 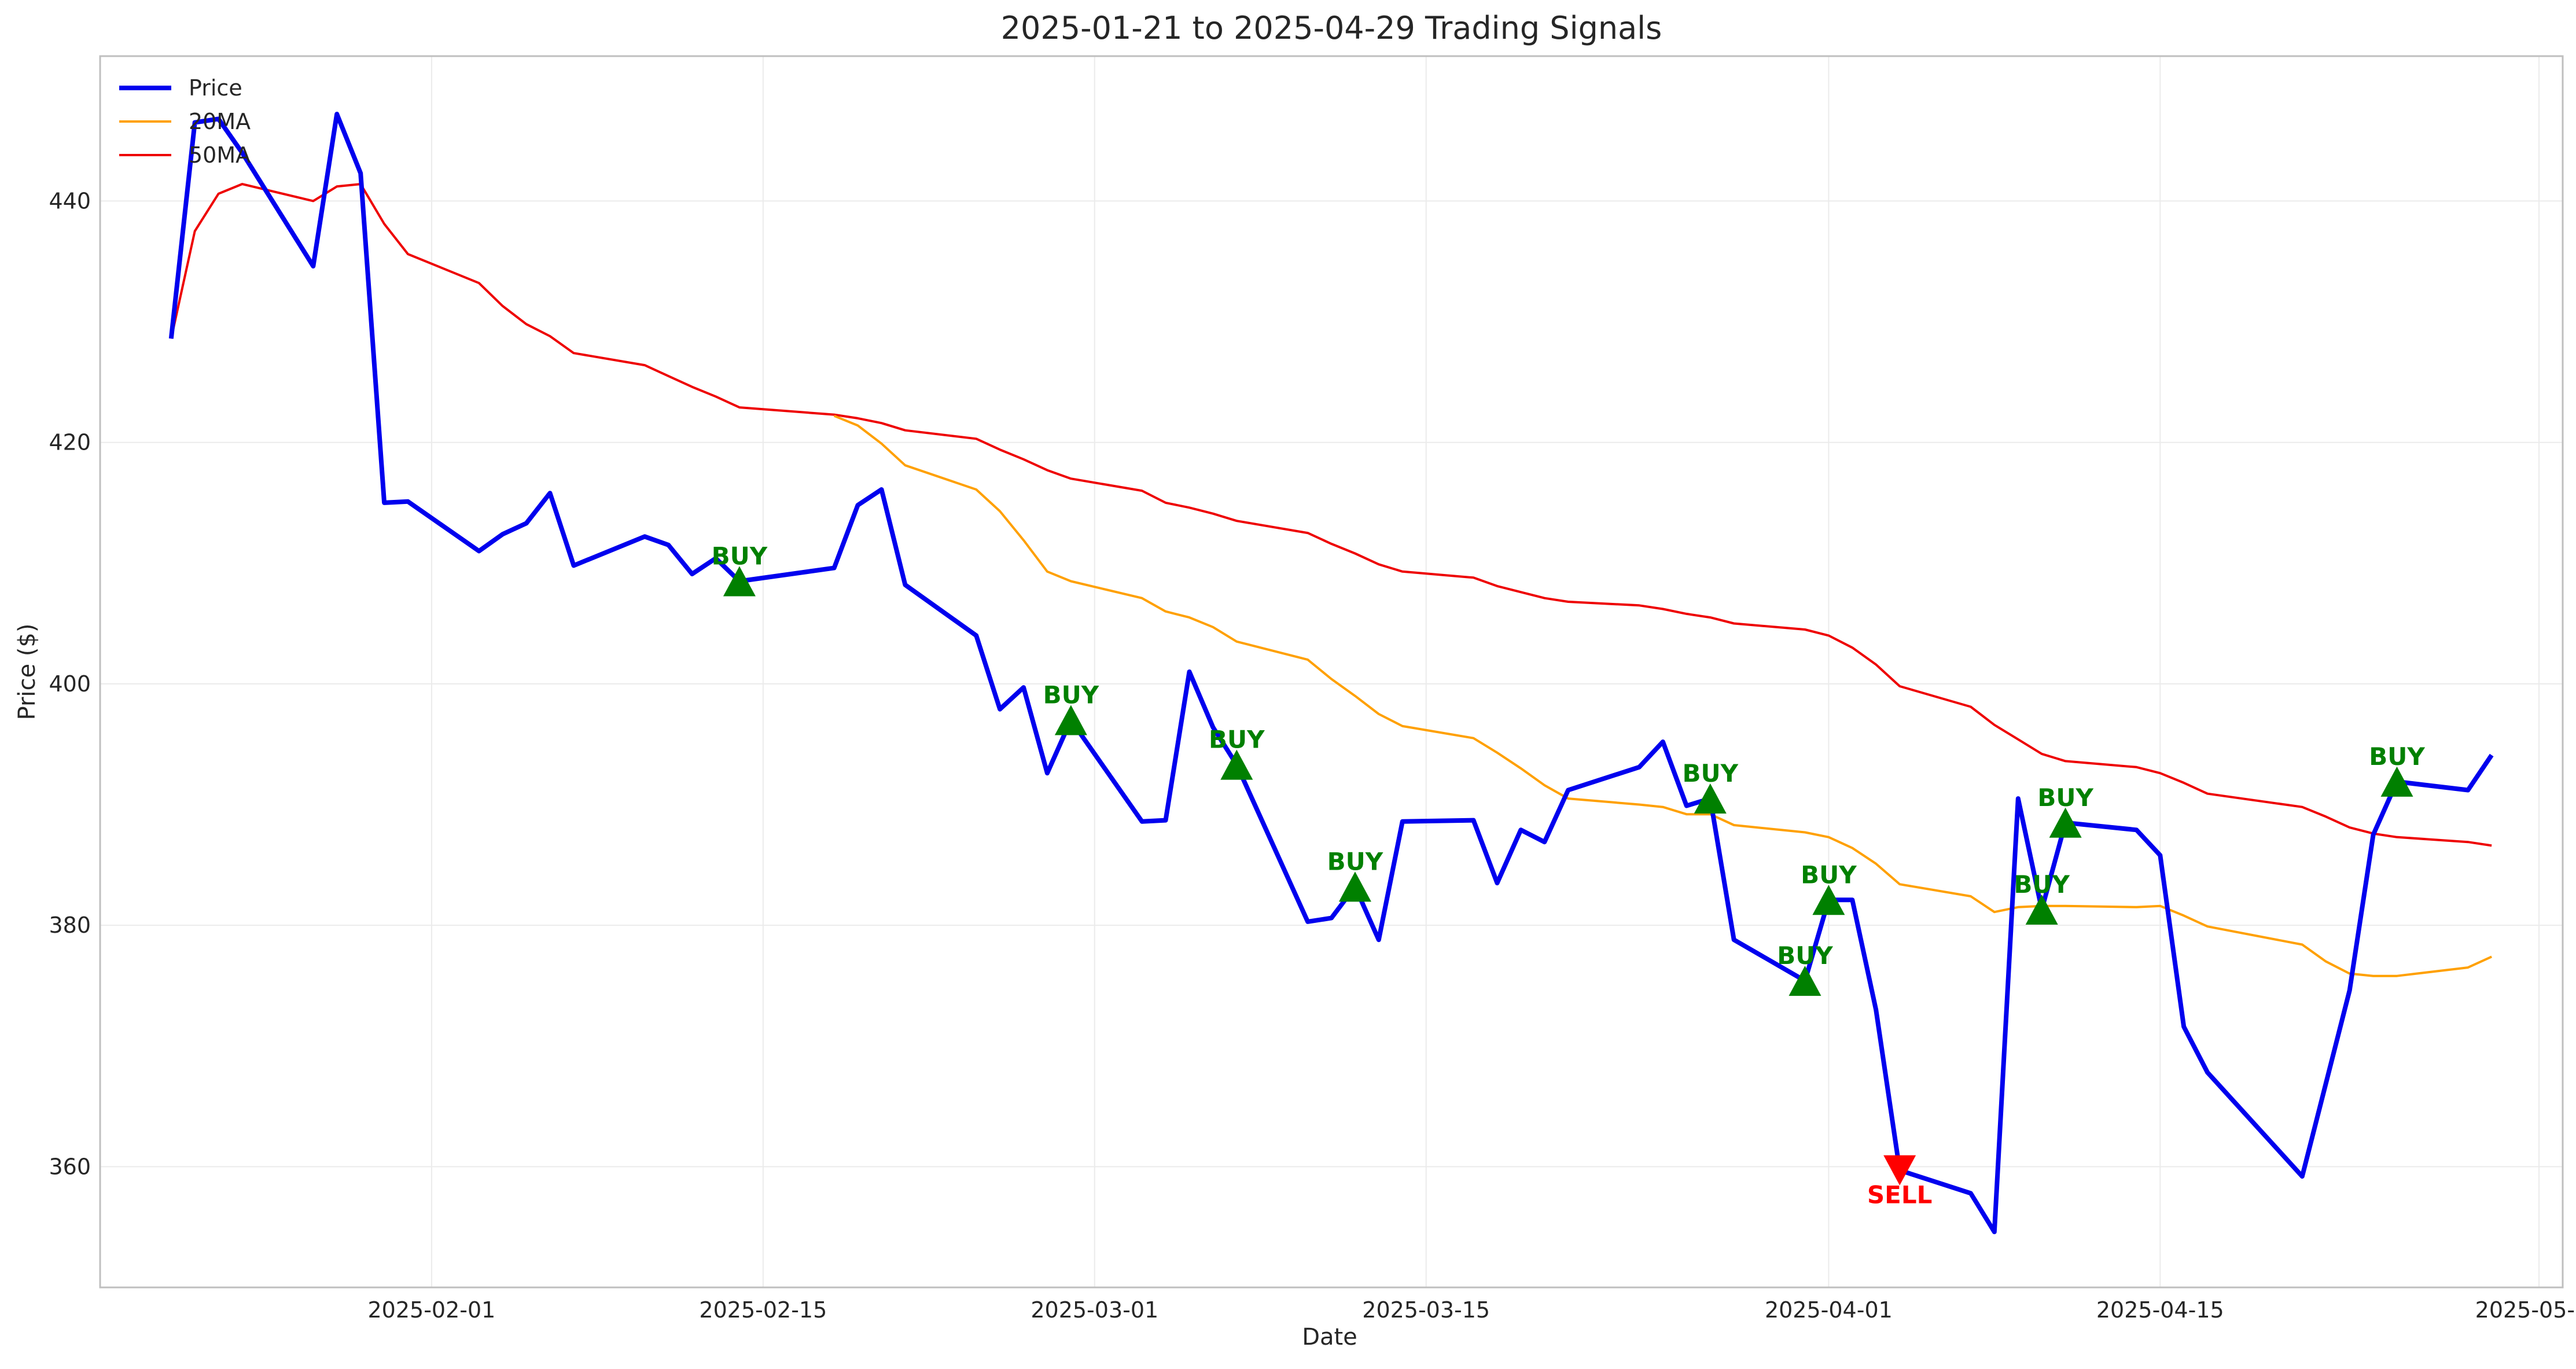 I want to click on legend-label-20ma: 20MA, so click(x=220, y=121).